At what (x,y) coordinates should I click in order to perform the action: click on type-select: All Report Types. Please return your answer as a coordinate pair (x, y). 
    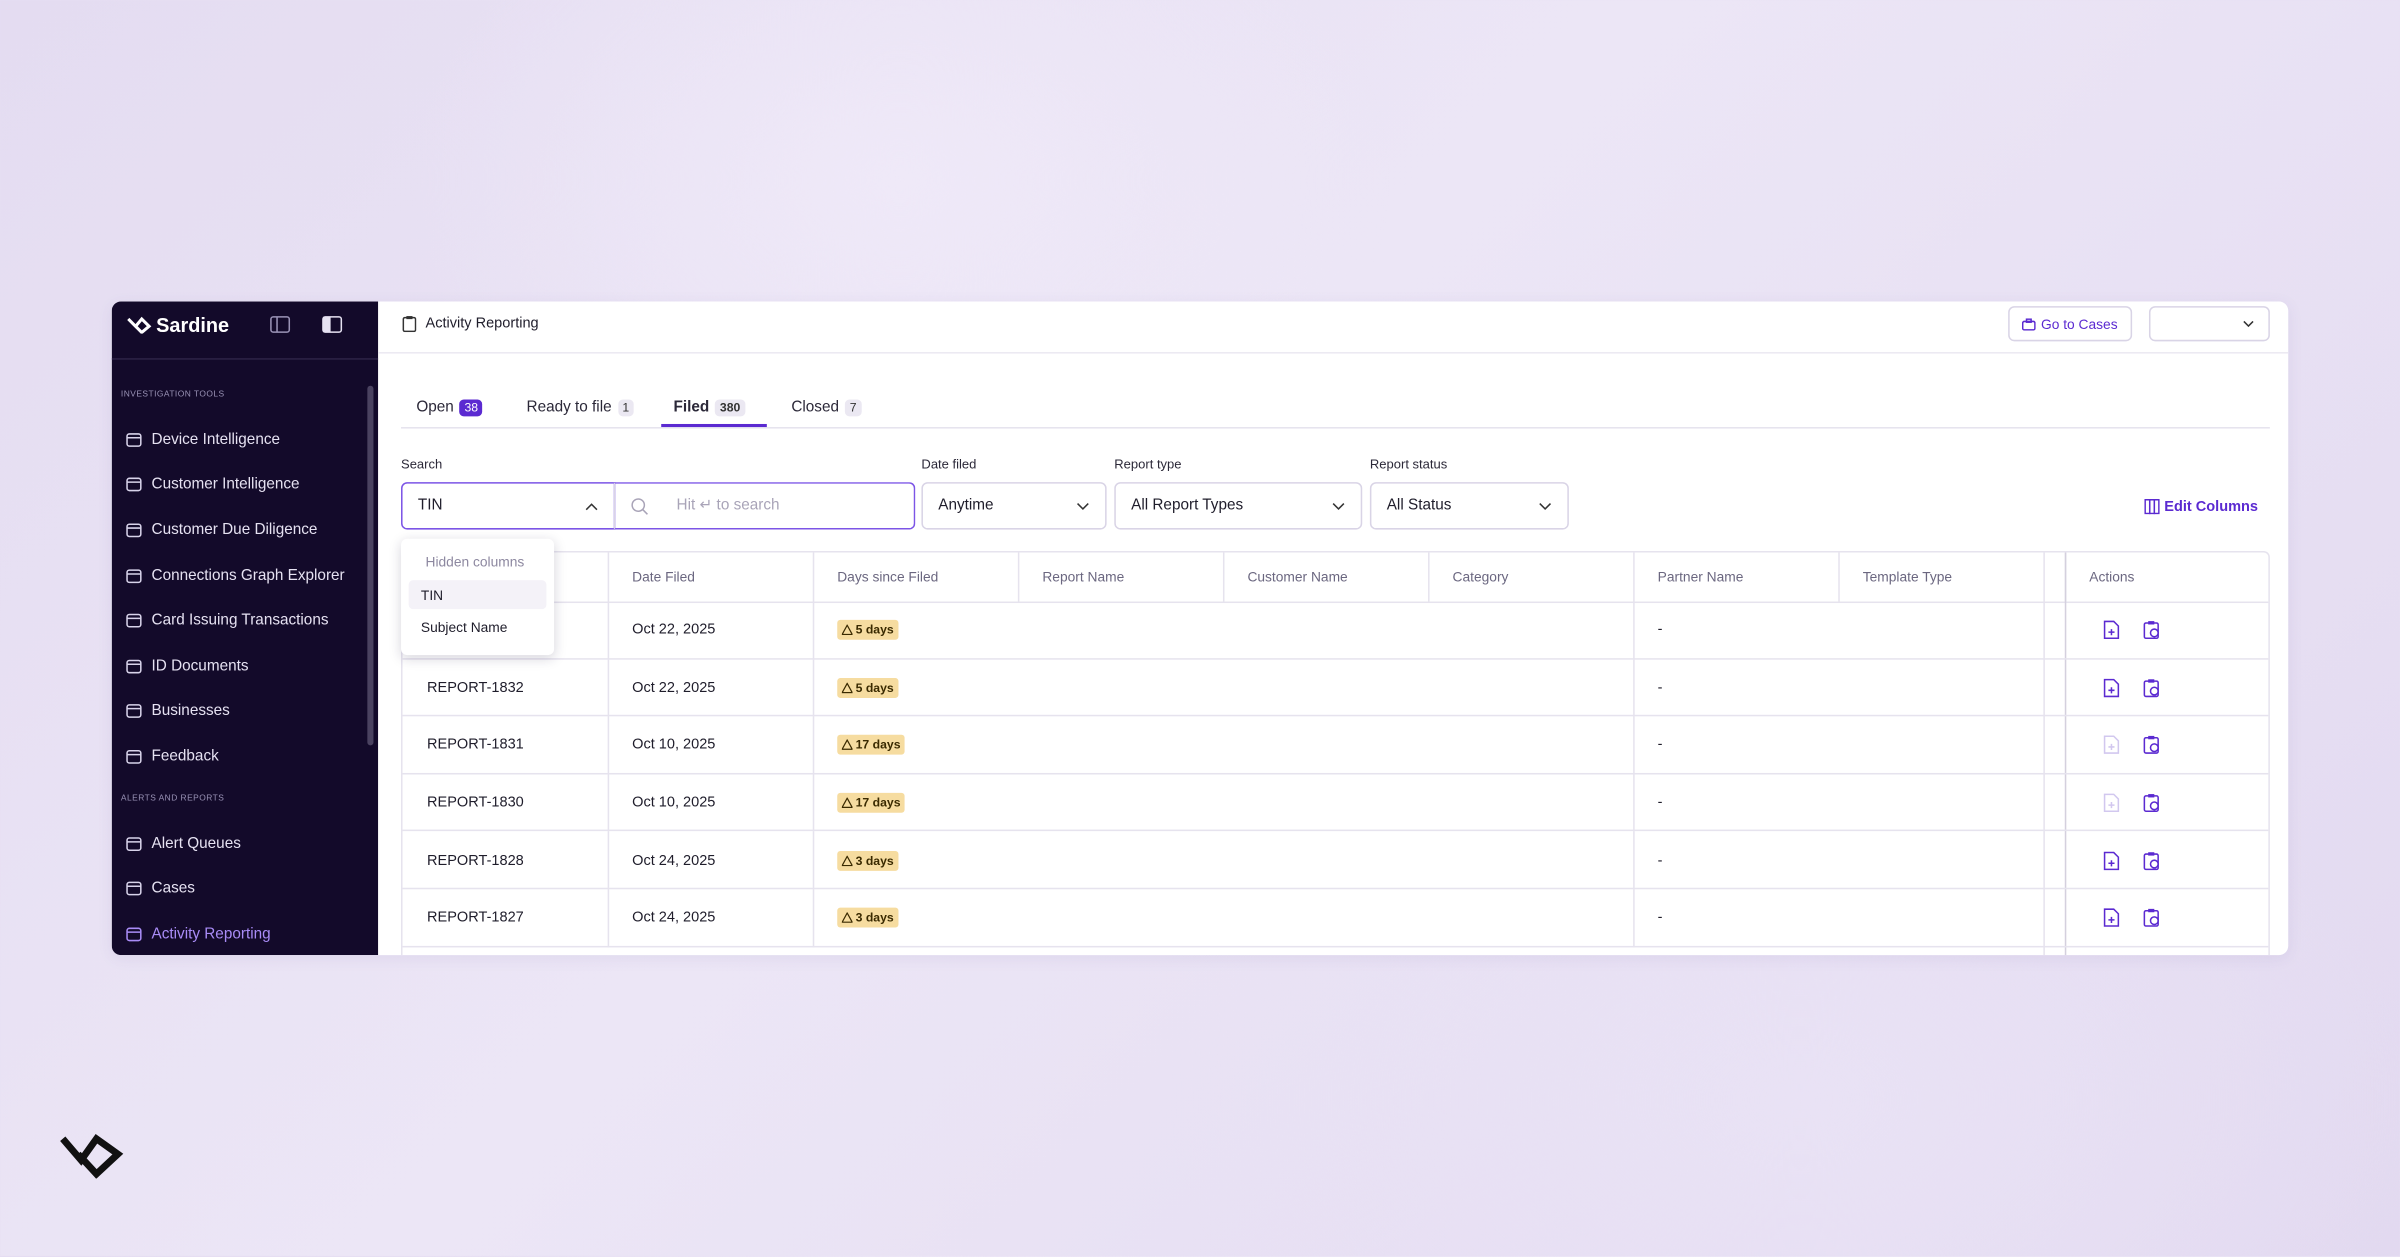
    Looking at the image, I should click on (1238, 506).